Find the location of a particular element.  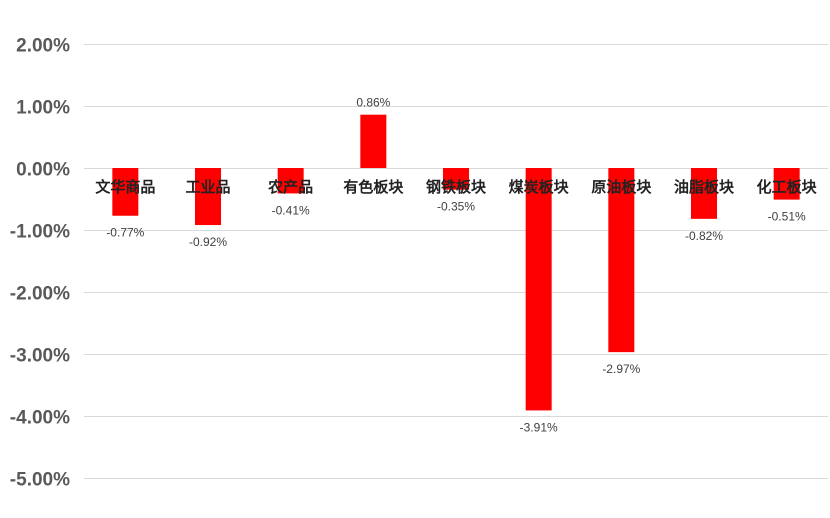

category-label: 煤炭板块 is located at coordinates (539, 187).